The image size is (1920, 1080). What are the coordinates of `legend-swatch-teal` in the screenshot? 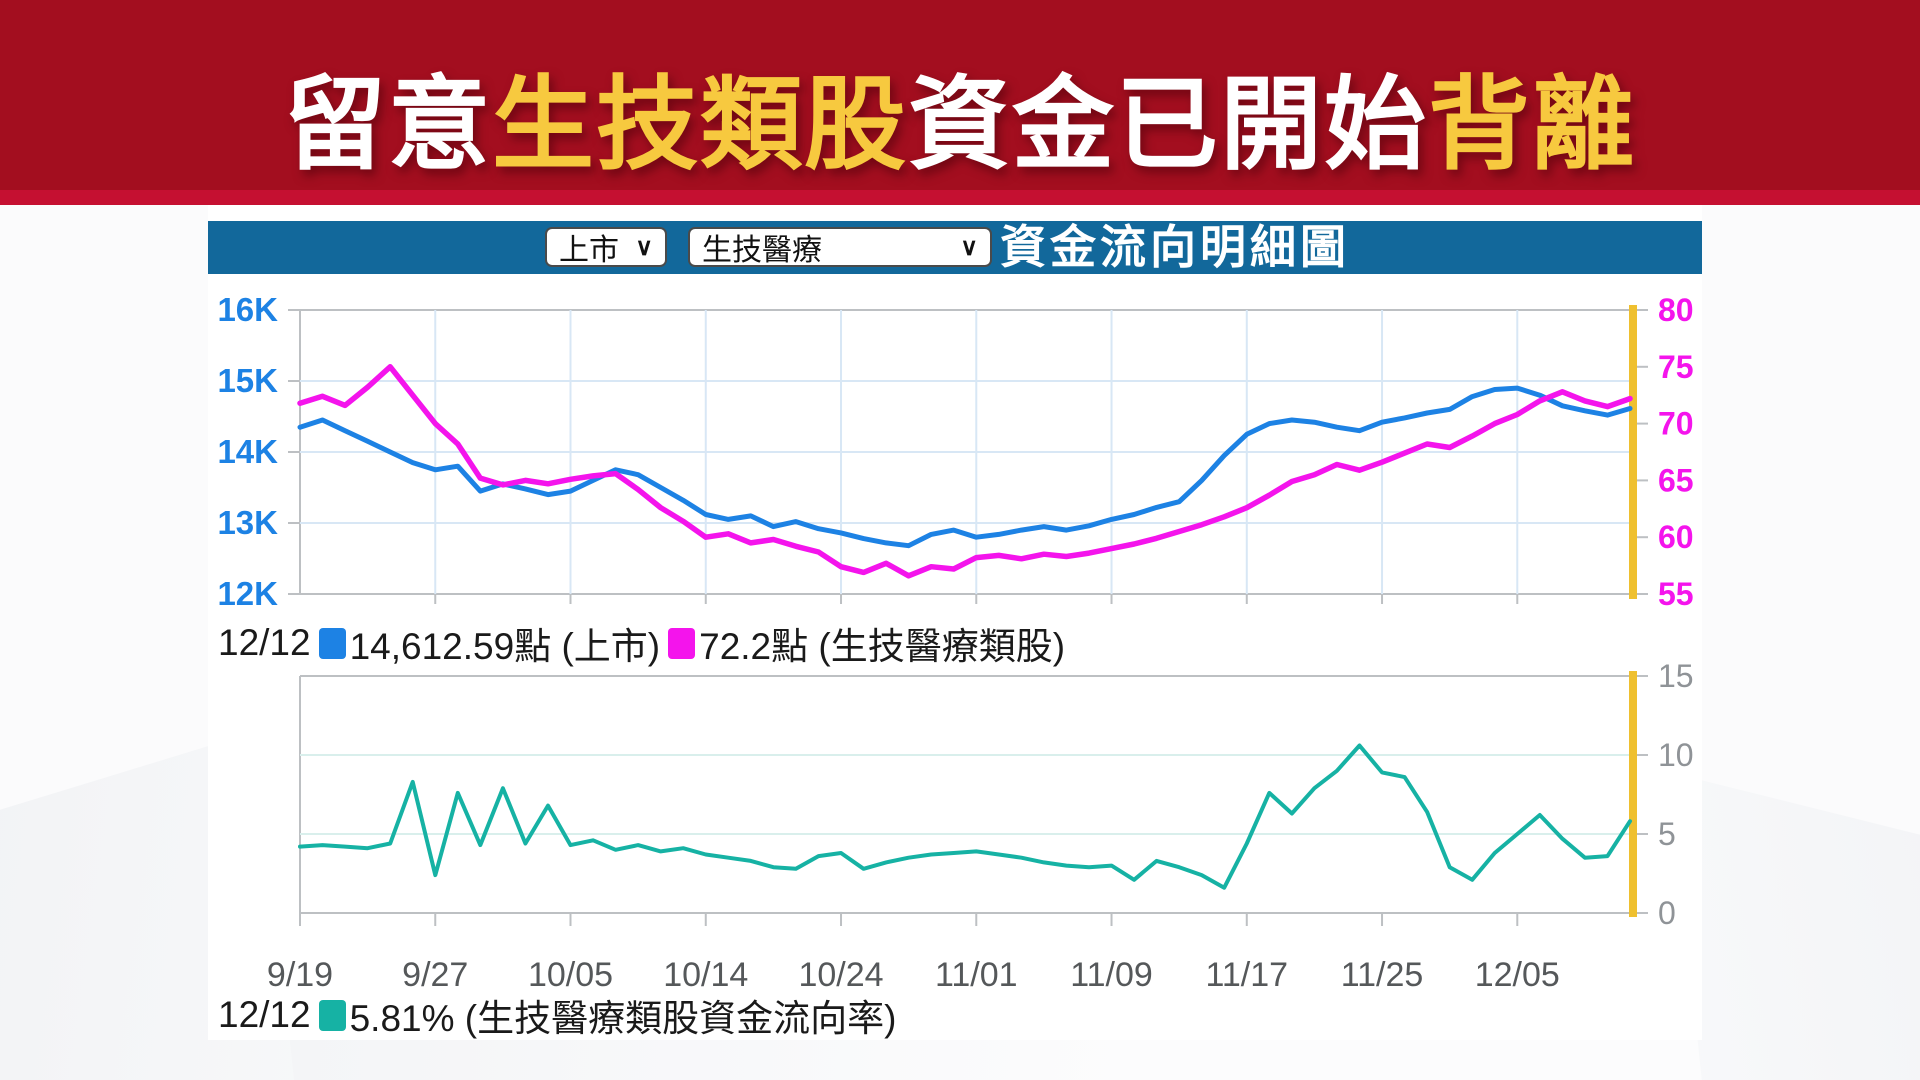 It's located at (332, 1015).